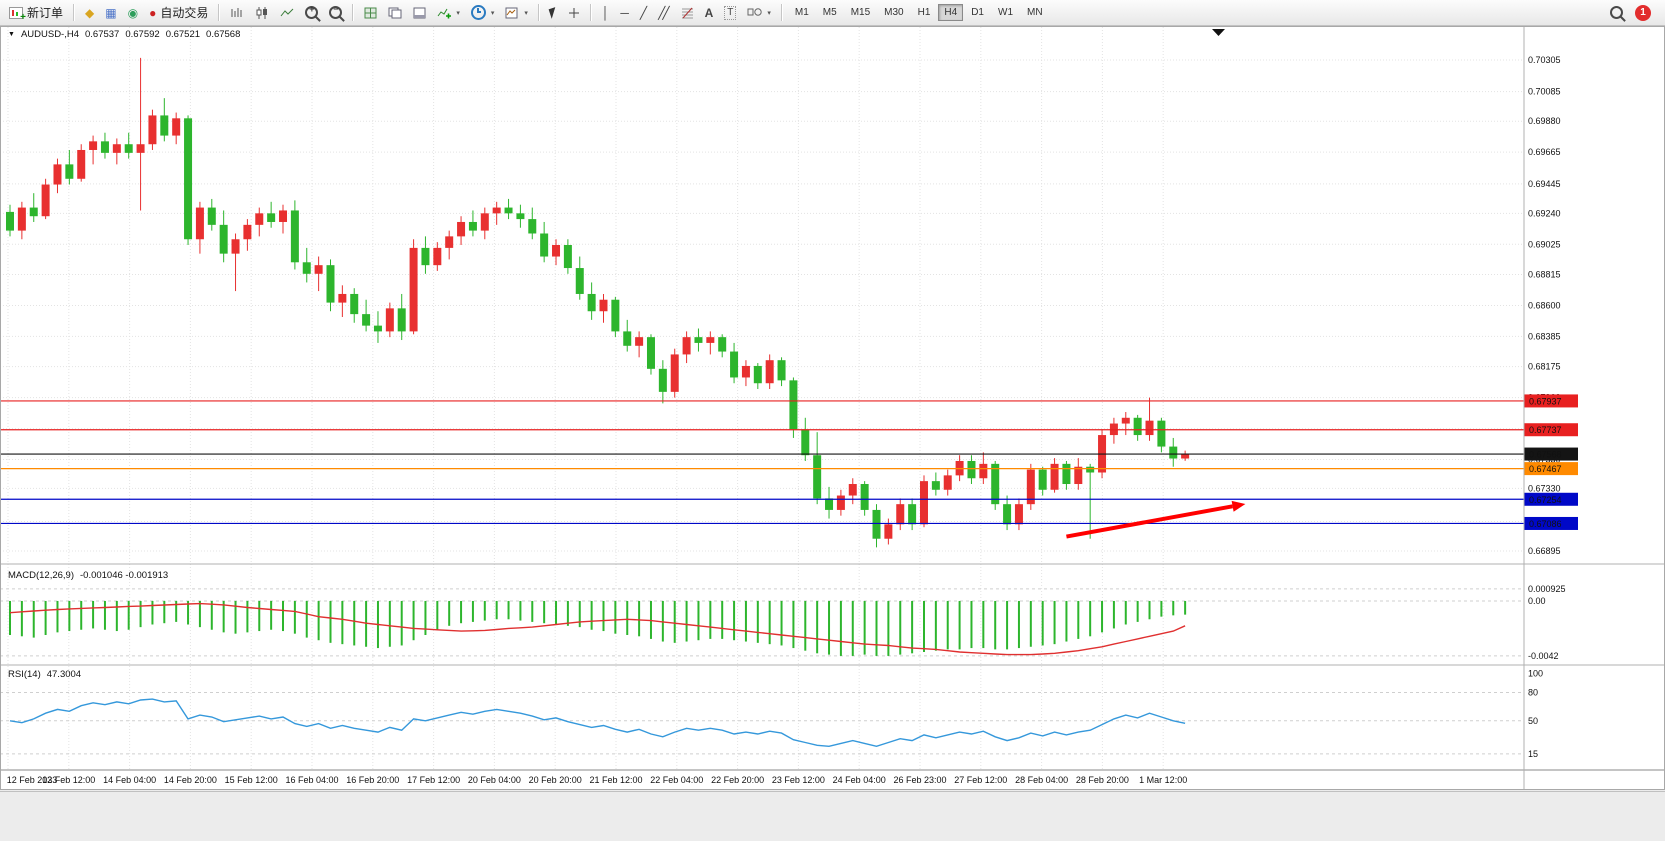 The width and height of the screenshot is (1665, 841). Describe the element at coordinates (68, 780) in the screenshot. I see `time-axis-label: 13 Feb 12:00` at that location.